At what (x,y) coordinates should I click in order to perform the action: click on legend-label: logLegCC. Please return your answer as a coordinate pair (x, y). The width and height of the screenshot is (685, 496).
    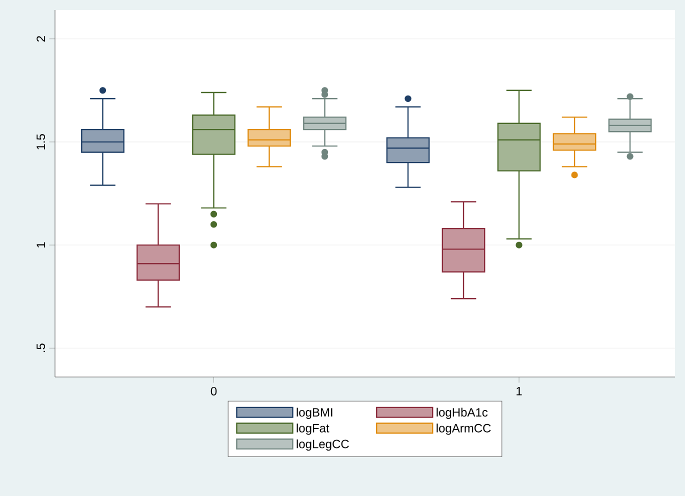
    Looking at the image, I should click on (322, 445).